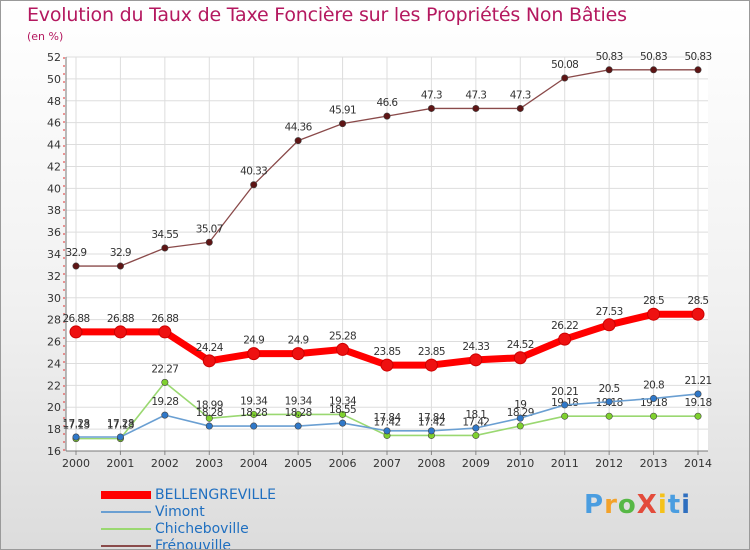 The width and height of the screenshot is (750, 550). I want to click on data-label: 20.8, so click(653, 385).